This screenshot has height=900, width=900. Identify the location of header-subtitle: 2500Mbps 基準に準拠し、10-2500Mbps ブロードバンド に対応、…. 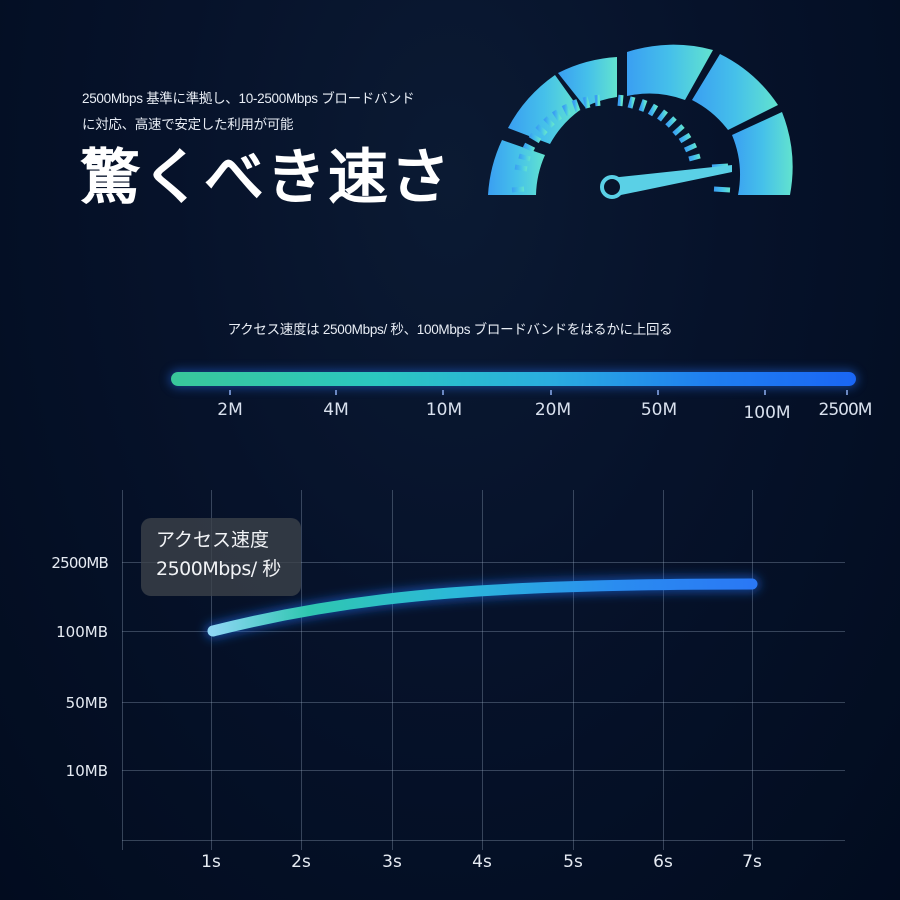
(272, 112).